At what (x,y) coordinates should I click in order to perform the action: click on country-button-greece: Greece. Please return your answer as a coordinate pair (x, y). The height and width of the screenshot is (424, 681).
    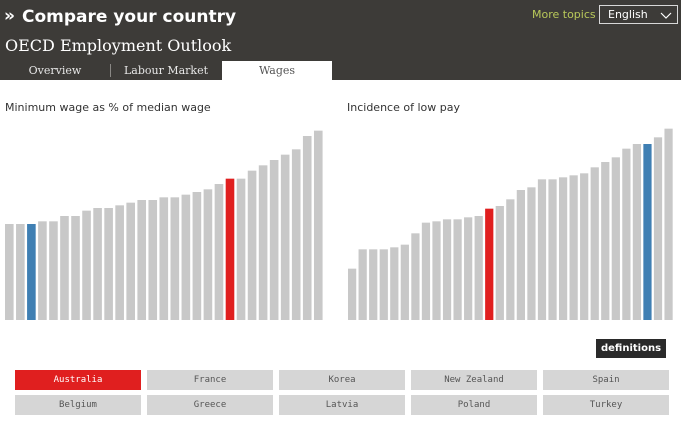
    Looking at the image, I should click on (210, 405).